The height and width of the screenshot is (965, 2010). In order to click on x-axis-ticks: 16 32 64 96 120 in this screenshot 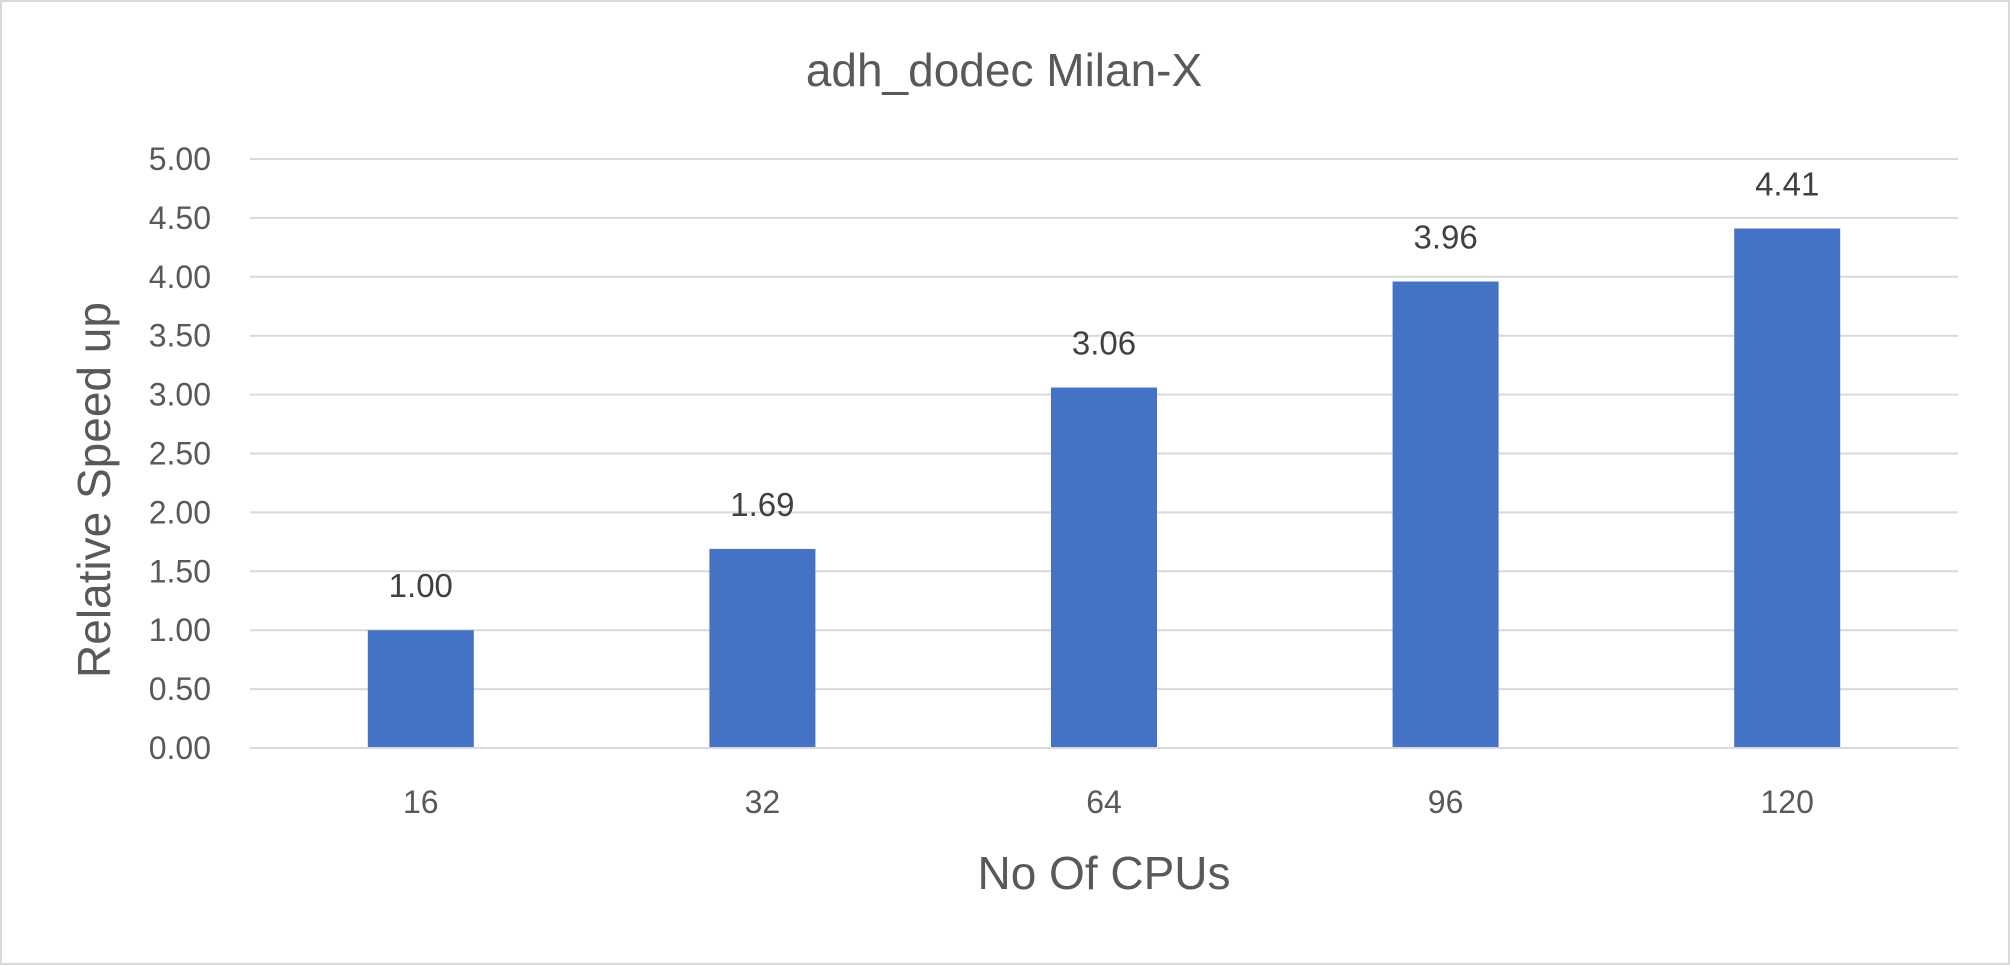, I will do `click(1108, 802)`.